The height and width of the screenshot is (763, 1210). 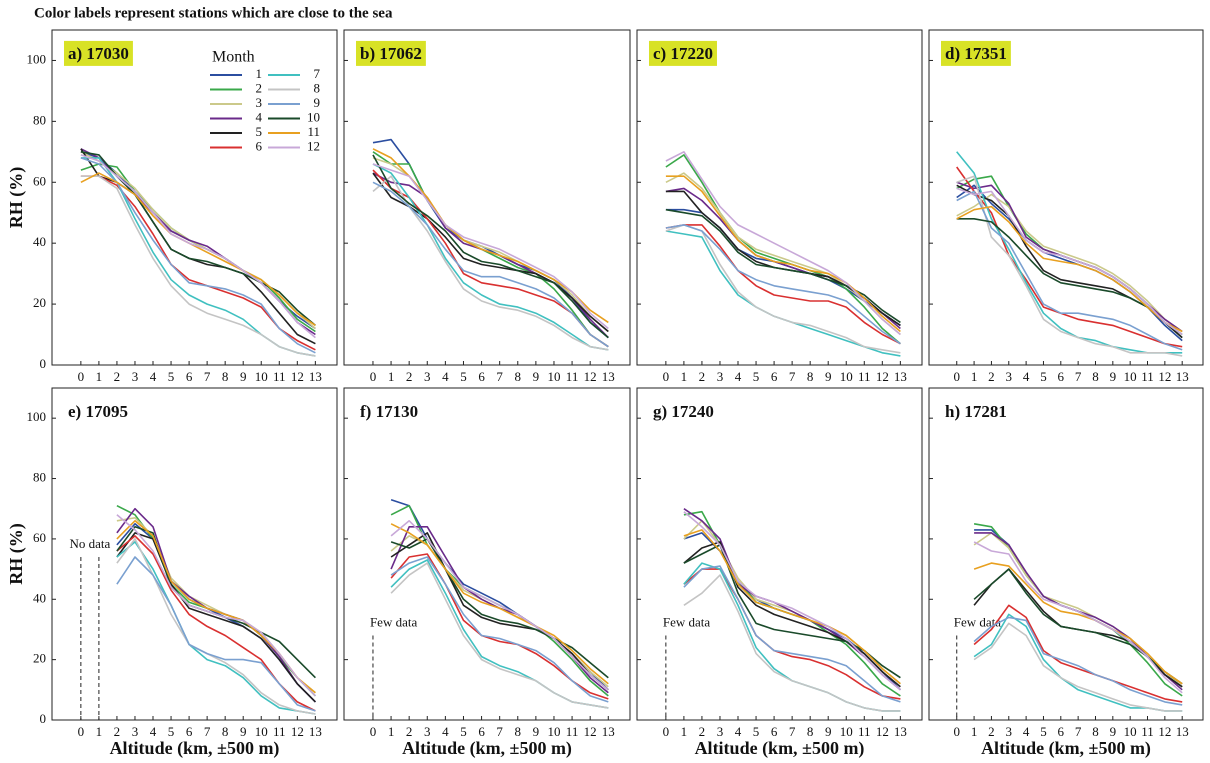 I want to click on y-tick-label: 40, so click(x=39, y=597).